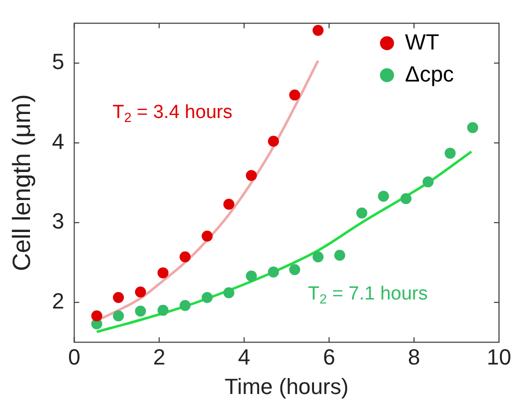 Image resolution: width=523 pixels, height=407 pixels. What do you see at coordinates (429, 73) in the screenshot?
I see `legend-label: Δcpc` at bounding box center [429, 73].